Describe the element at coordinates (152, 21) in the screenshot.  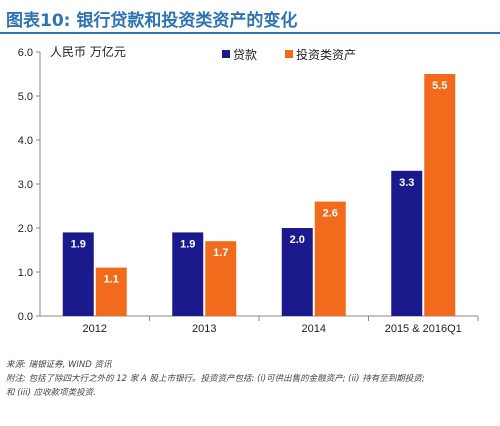
I see `page-title: 图表10: 银行贷款和投资类资产的变化` at that location.